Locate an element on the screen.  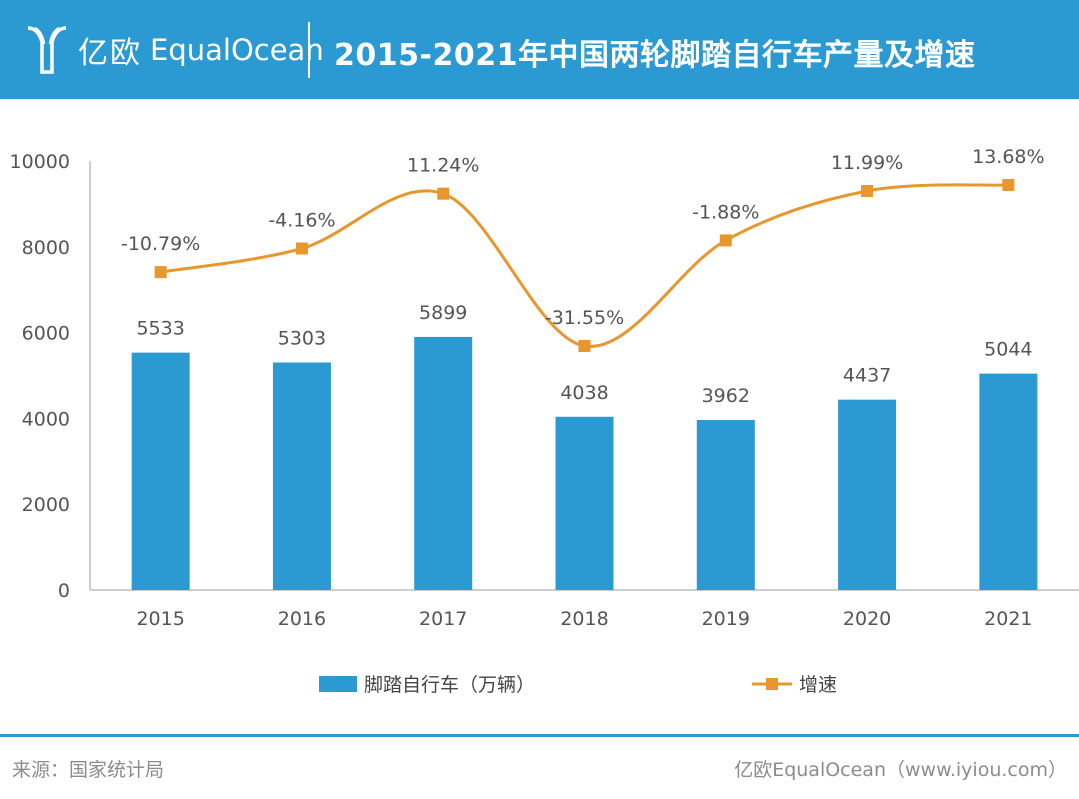
logo-cn-text: 亿欧 is located at coordinates (110, 53).